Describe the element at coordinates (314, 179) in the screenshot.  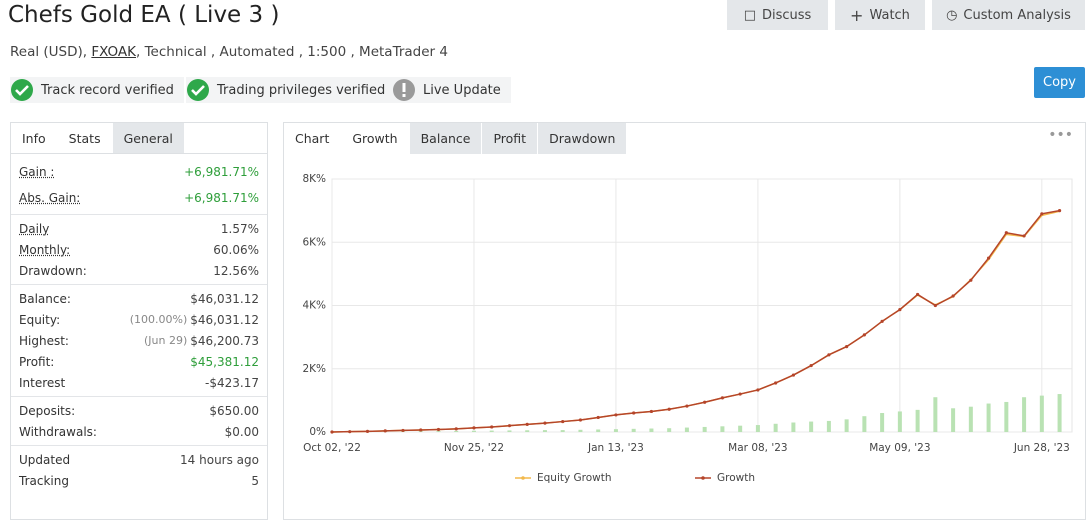
I see `y-tick-label: 8K%` at that location.